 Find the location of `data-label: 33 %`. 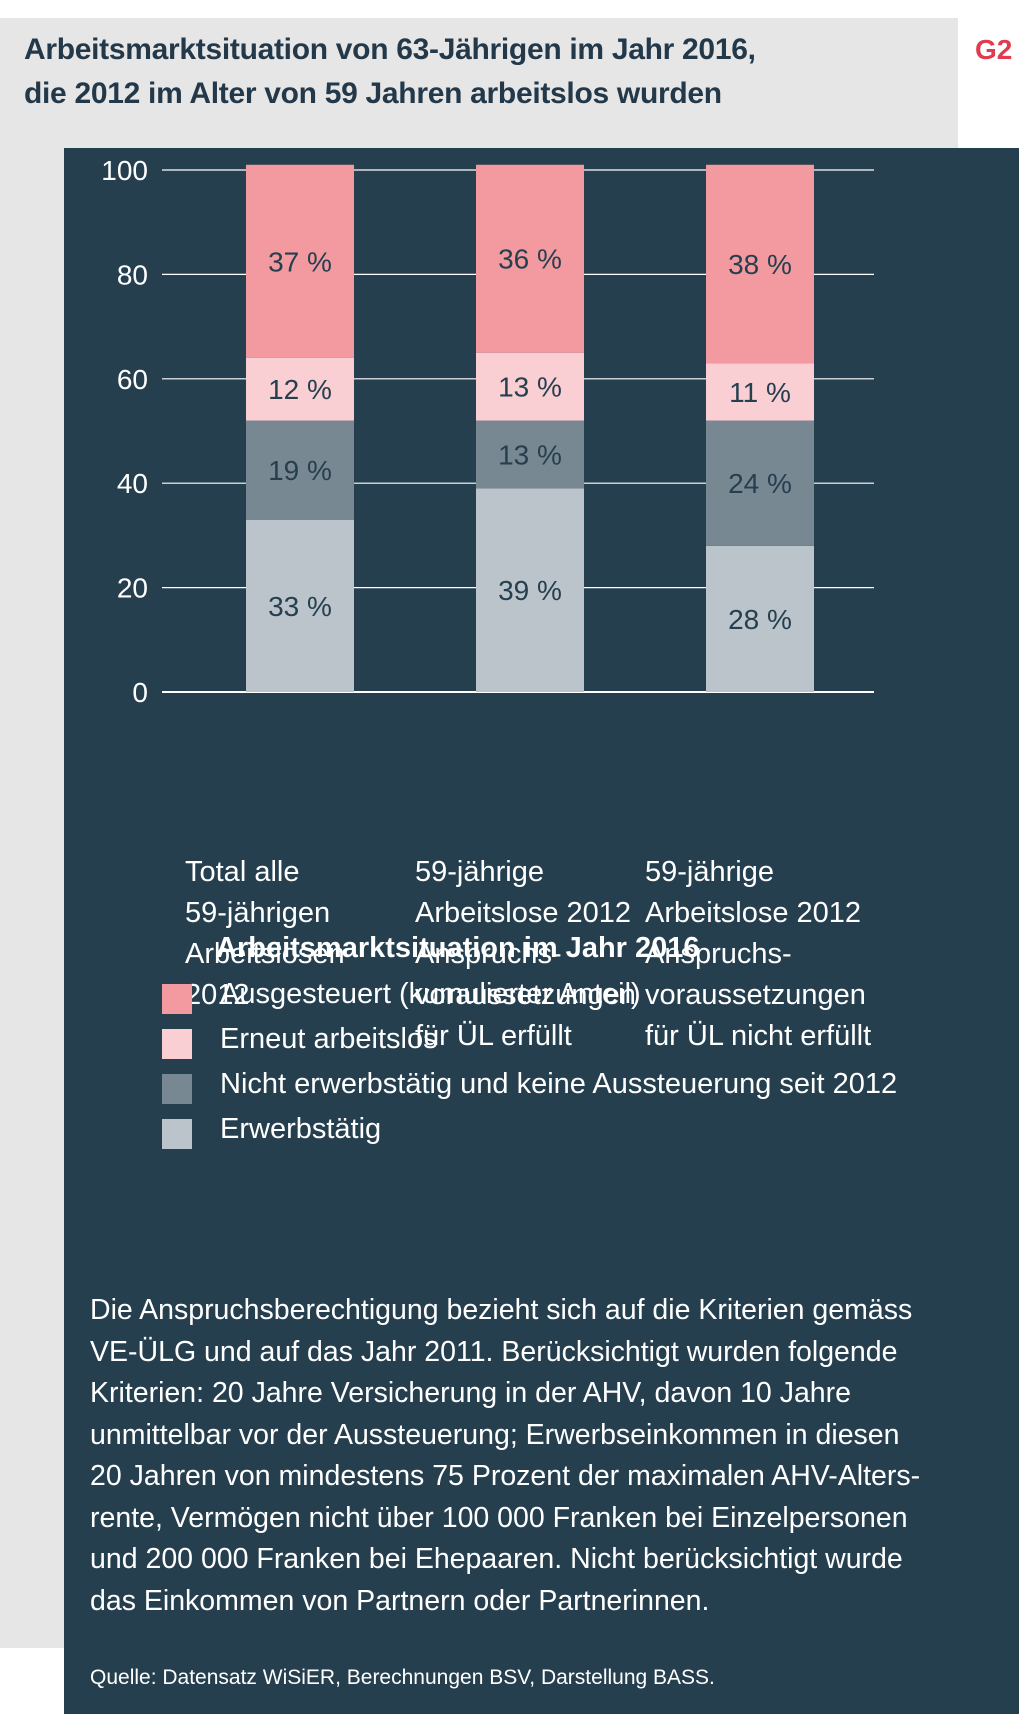

data-label: 33 % is located at coordinates (300, 606).